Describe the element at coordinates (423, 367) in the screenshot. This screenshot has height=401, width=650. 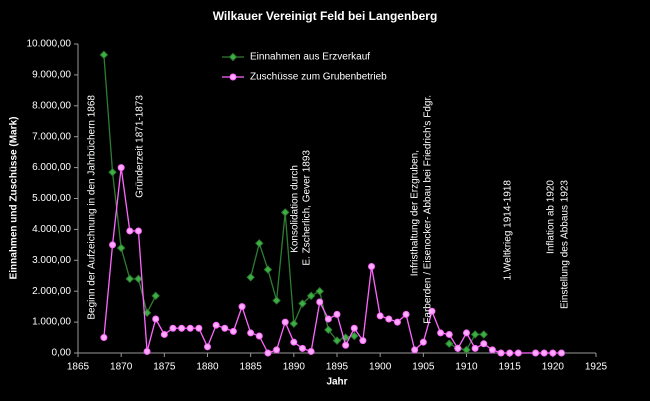
I see `x-tick-label: 1905` at that location.